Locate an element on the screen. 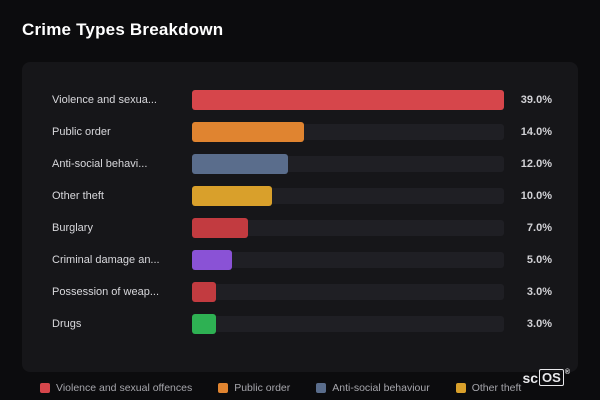  category-label: Public order is located at coordinates (81, 132).